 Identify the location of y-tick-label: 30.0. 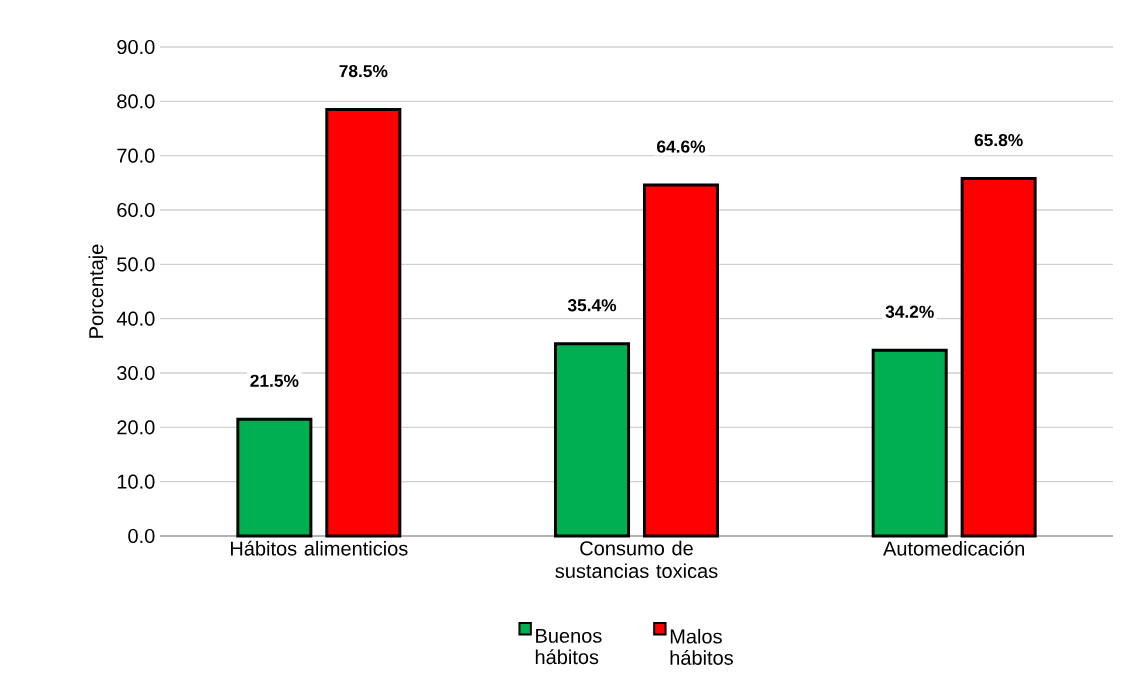
(136, 373).